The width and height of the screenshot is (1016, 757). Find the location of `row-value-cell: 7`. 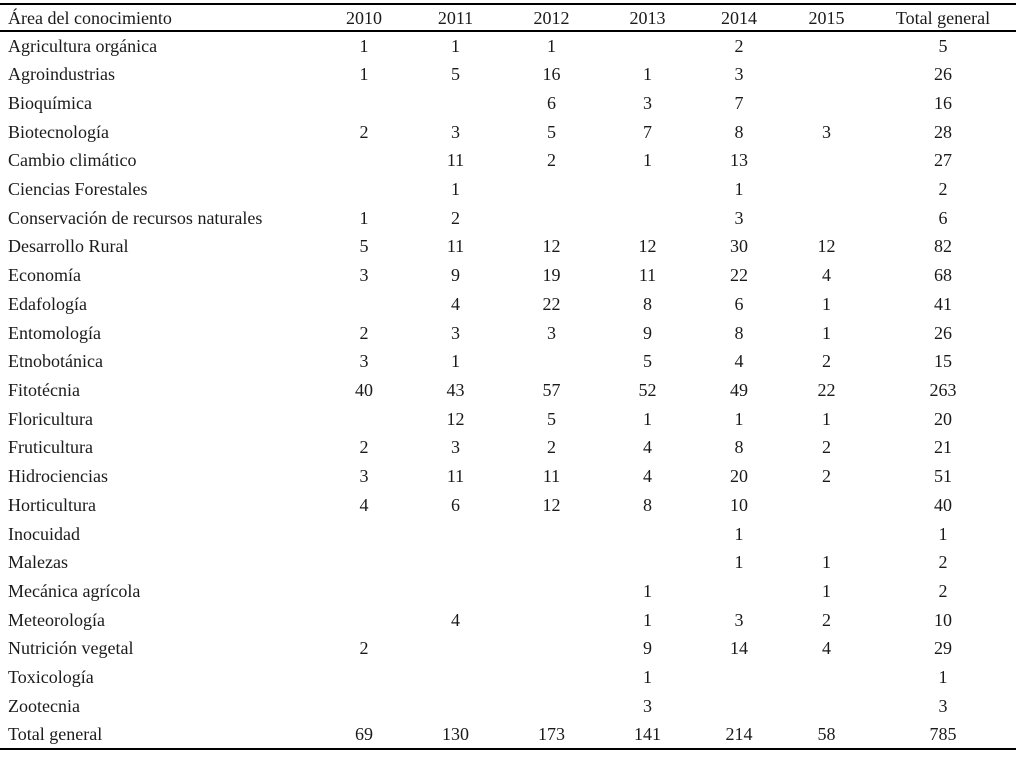

row-value-cell: 7 is located at coordinates (647, 131).